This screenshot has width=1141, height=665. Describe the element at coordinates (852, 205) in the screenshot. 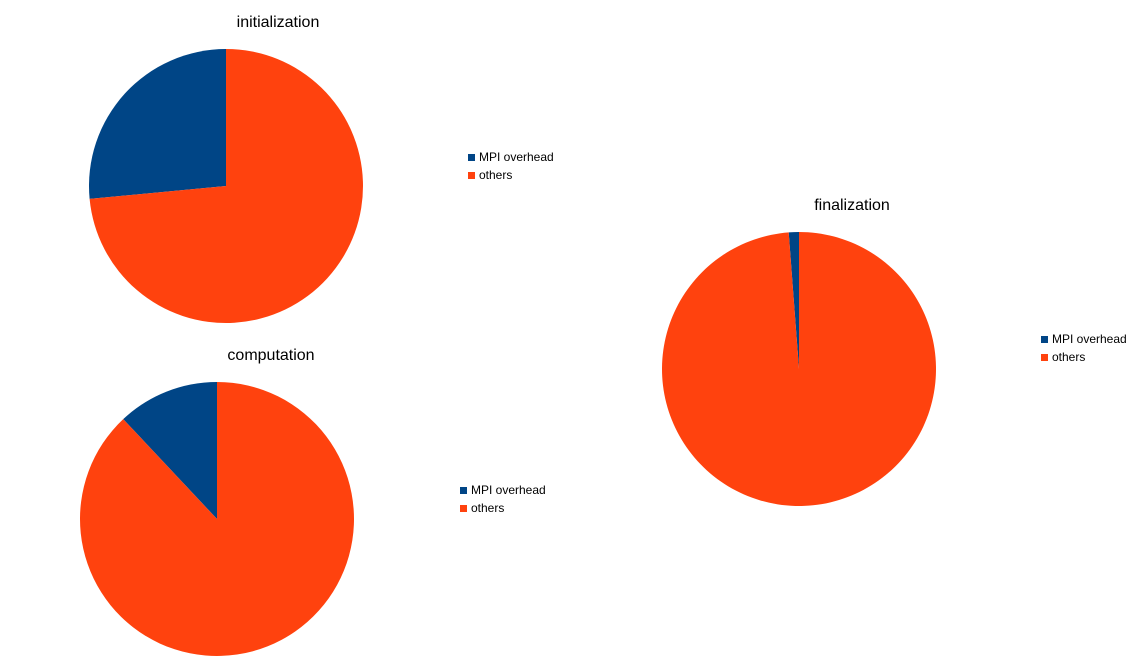

I see `chart-title: finalization` at that location.